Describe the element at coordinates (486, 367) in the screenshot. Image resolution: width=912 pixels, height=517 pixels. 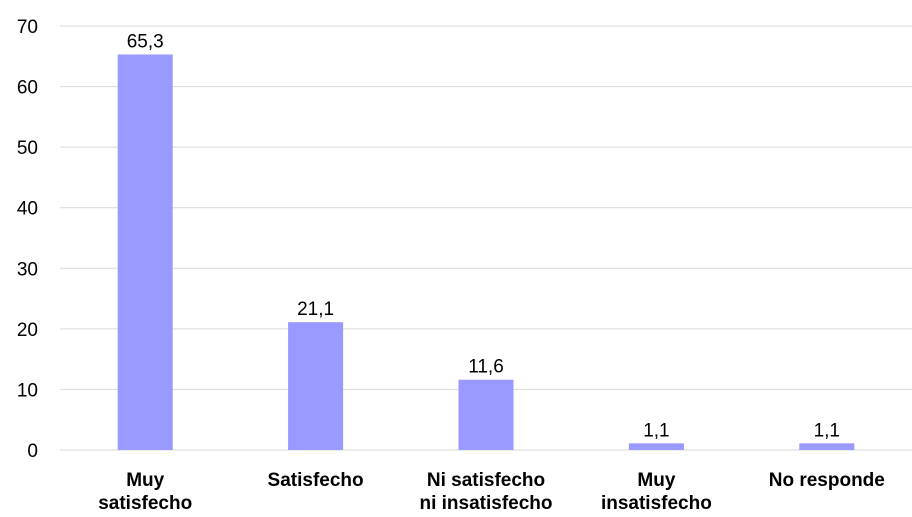
I see `data-label: 11,6` at that location.